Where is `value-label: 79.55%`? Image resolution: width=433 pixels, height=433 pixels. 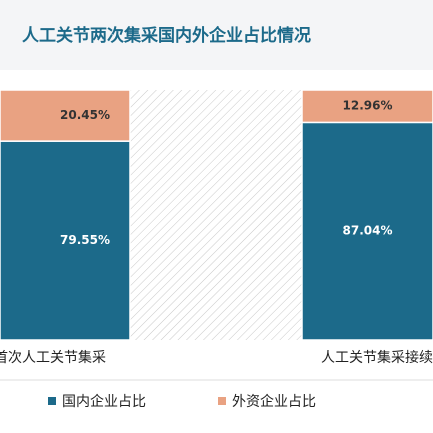
value-label: 79.55% is located at coordinates (85, 240).